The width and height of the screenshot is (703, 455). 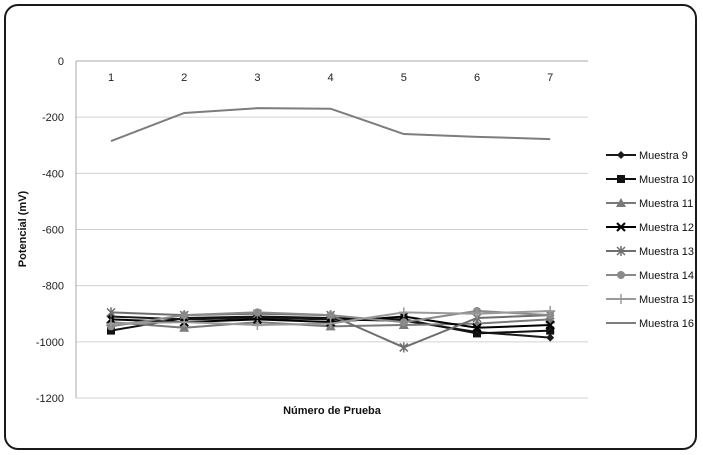 What do you see at coordinates (53, 118) in the screenshot?
I see `y-tick-label: -200` at bounding box center [53, 118].